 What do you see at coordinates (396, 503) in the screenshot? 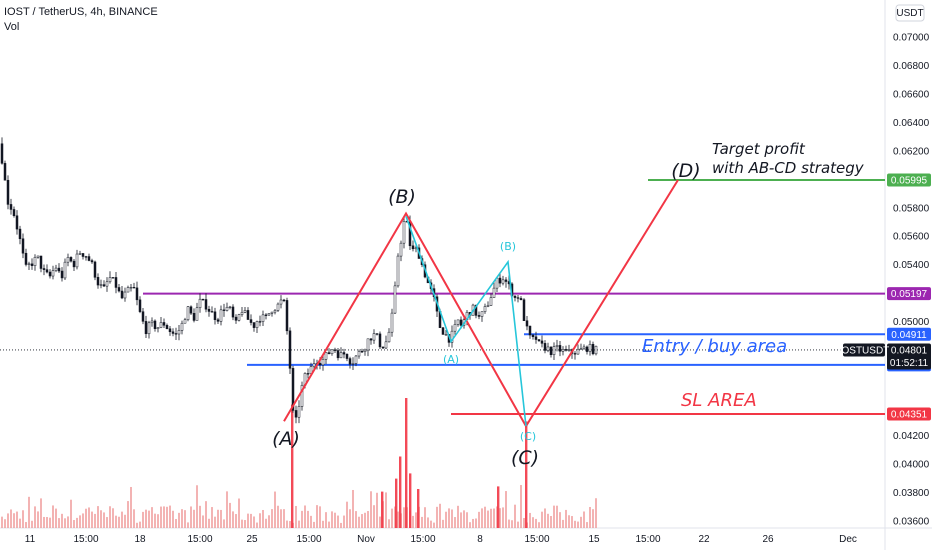
I see `volume-spike` at bounding box center [396, 503].